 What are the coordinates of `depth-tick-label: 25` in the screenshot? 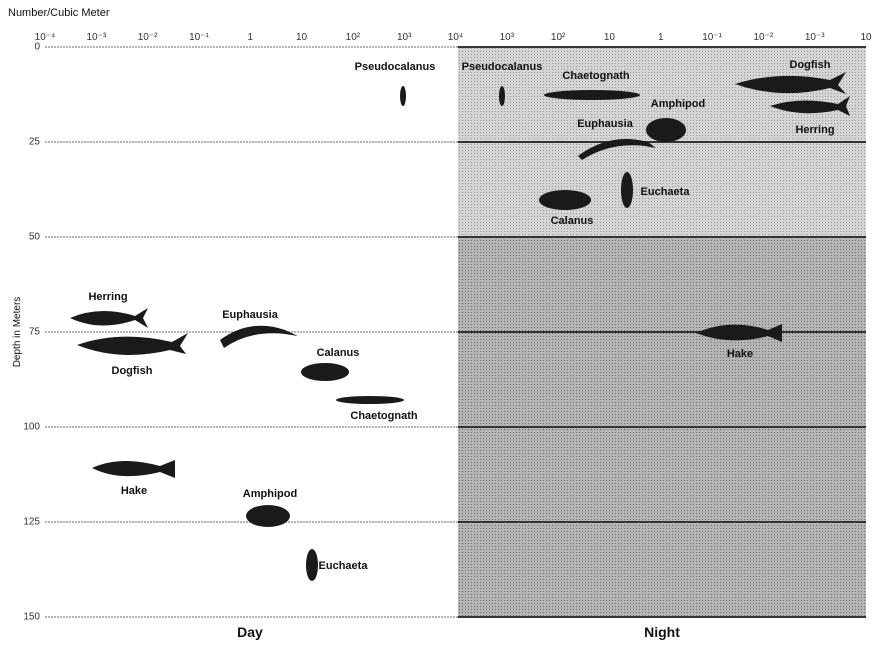 It's located at (35, 142).